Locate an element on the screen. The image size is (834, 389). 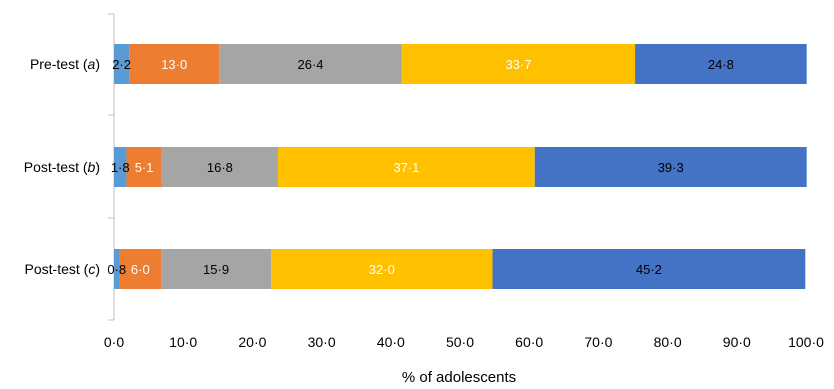
x-axis-title: % of adolescents is located at coordinates (459, 377).